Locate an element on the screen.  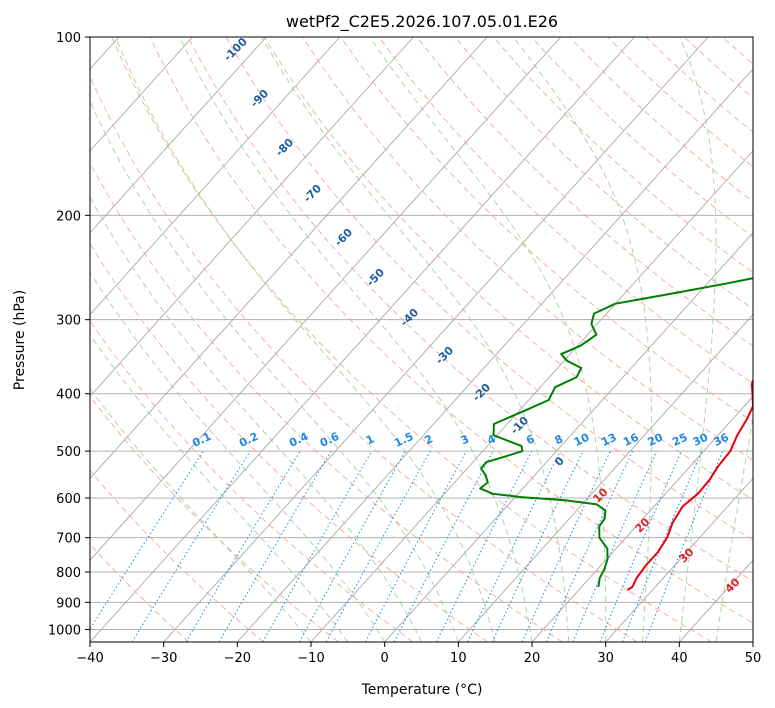
mixing-ratio-label: 30 is located at coordinates (701, 440).